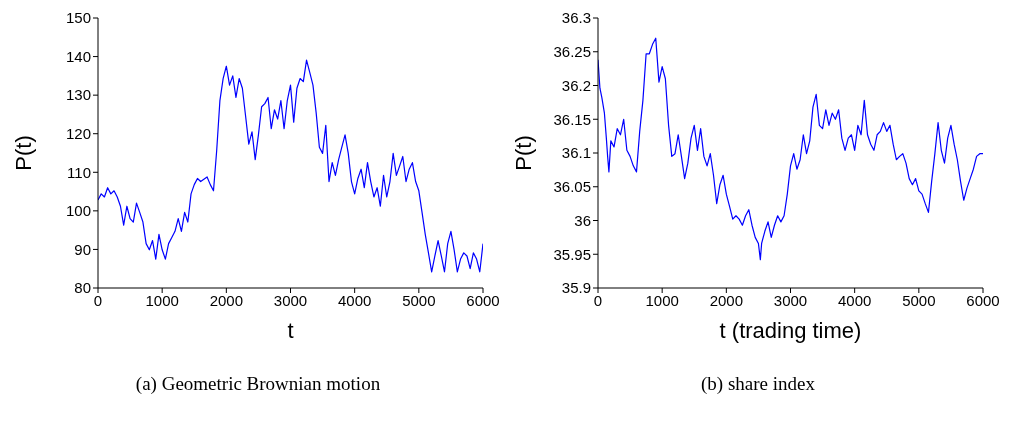 The image size is (1020, 426). I want to click on y-tick-label: 120, so click(78, 134).